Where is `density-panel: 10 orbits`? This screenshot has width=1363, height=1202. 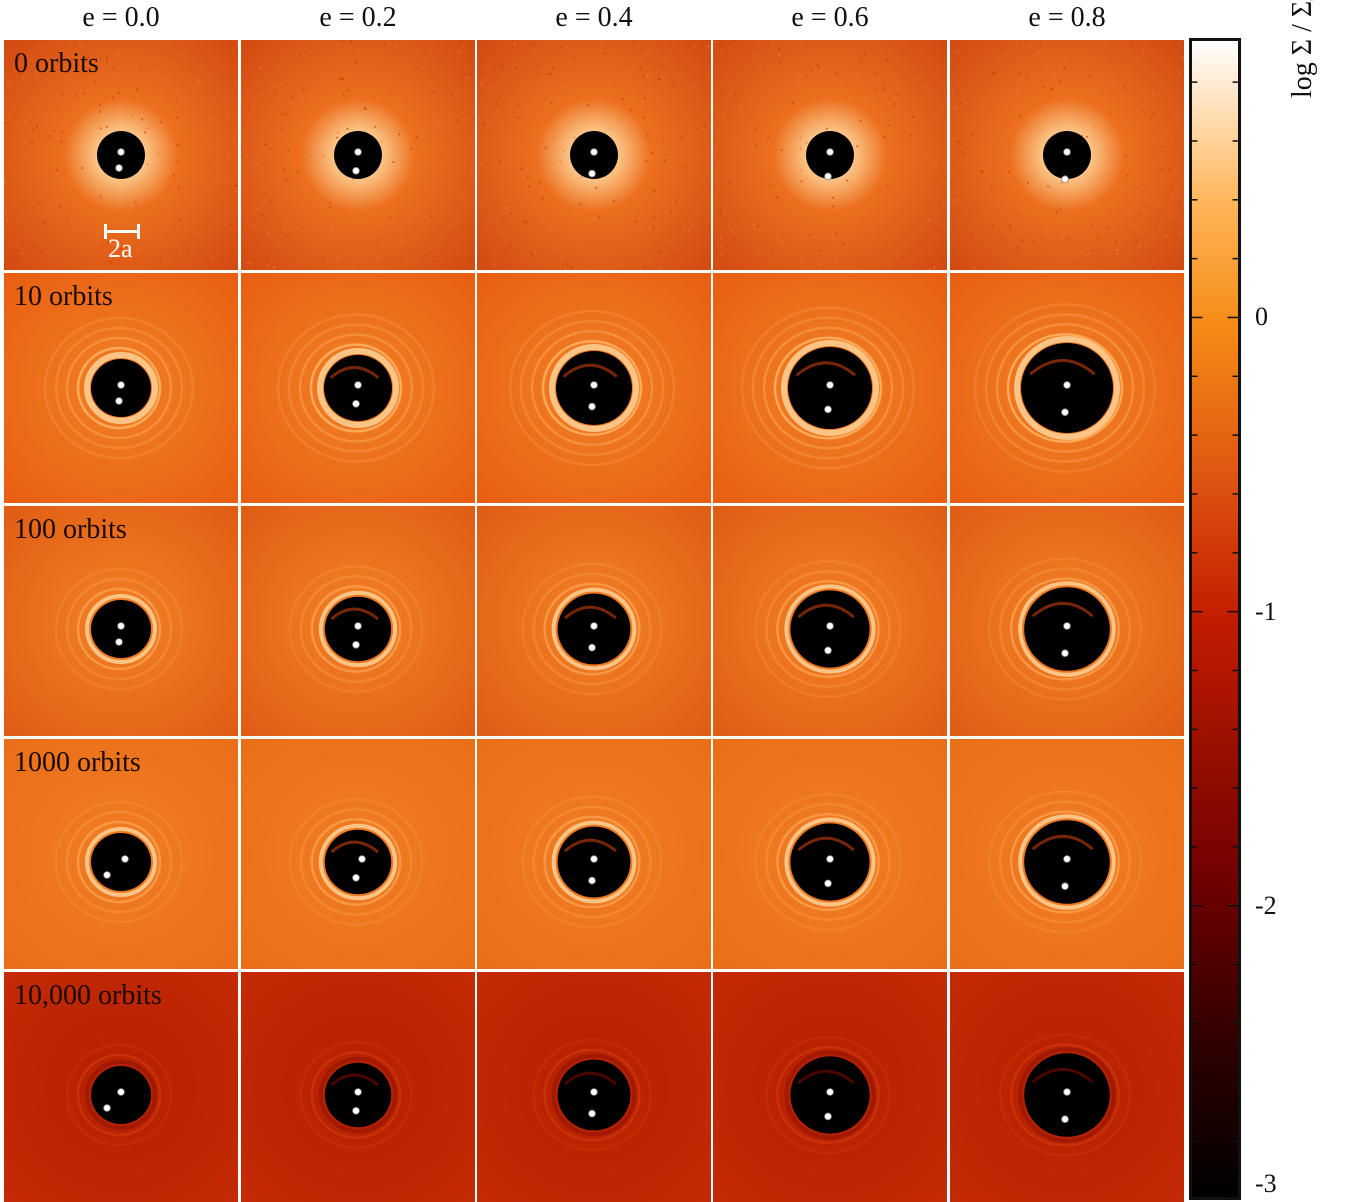
density-panel: 10 orbits is located at coordinates (121, 388).